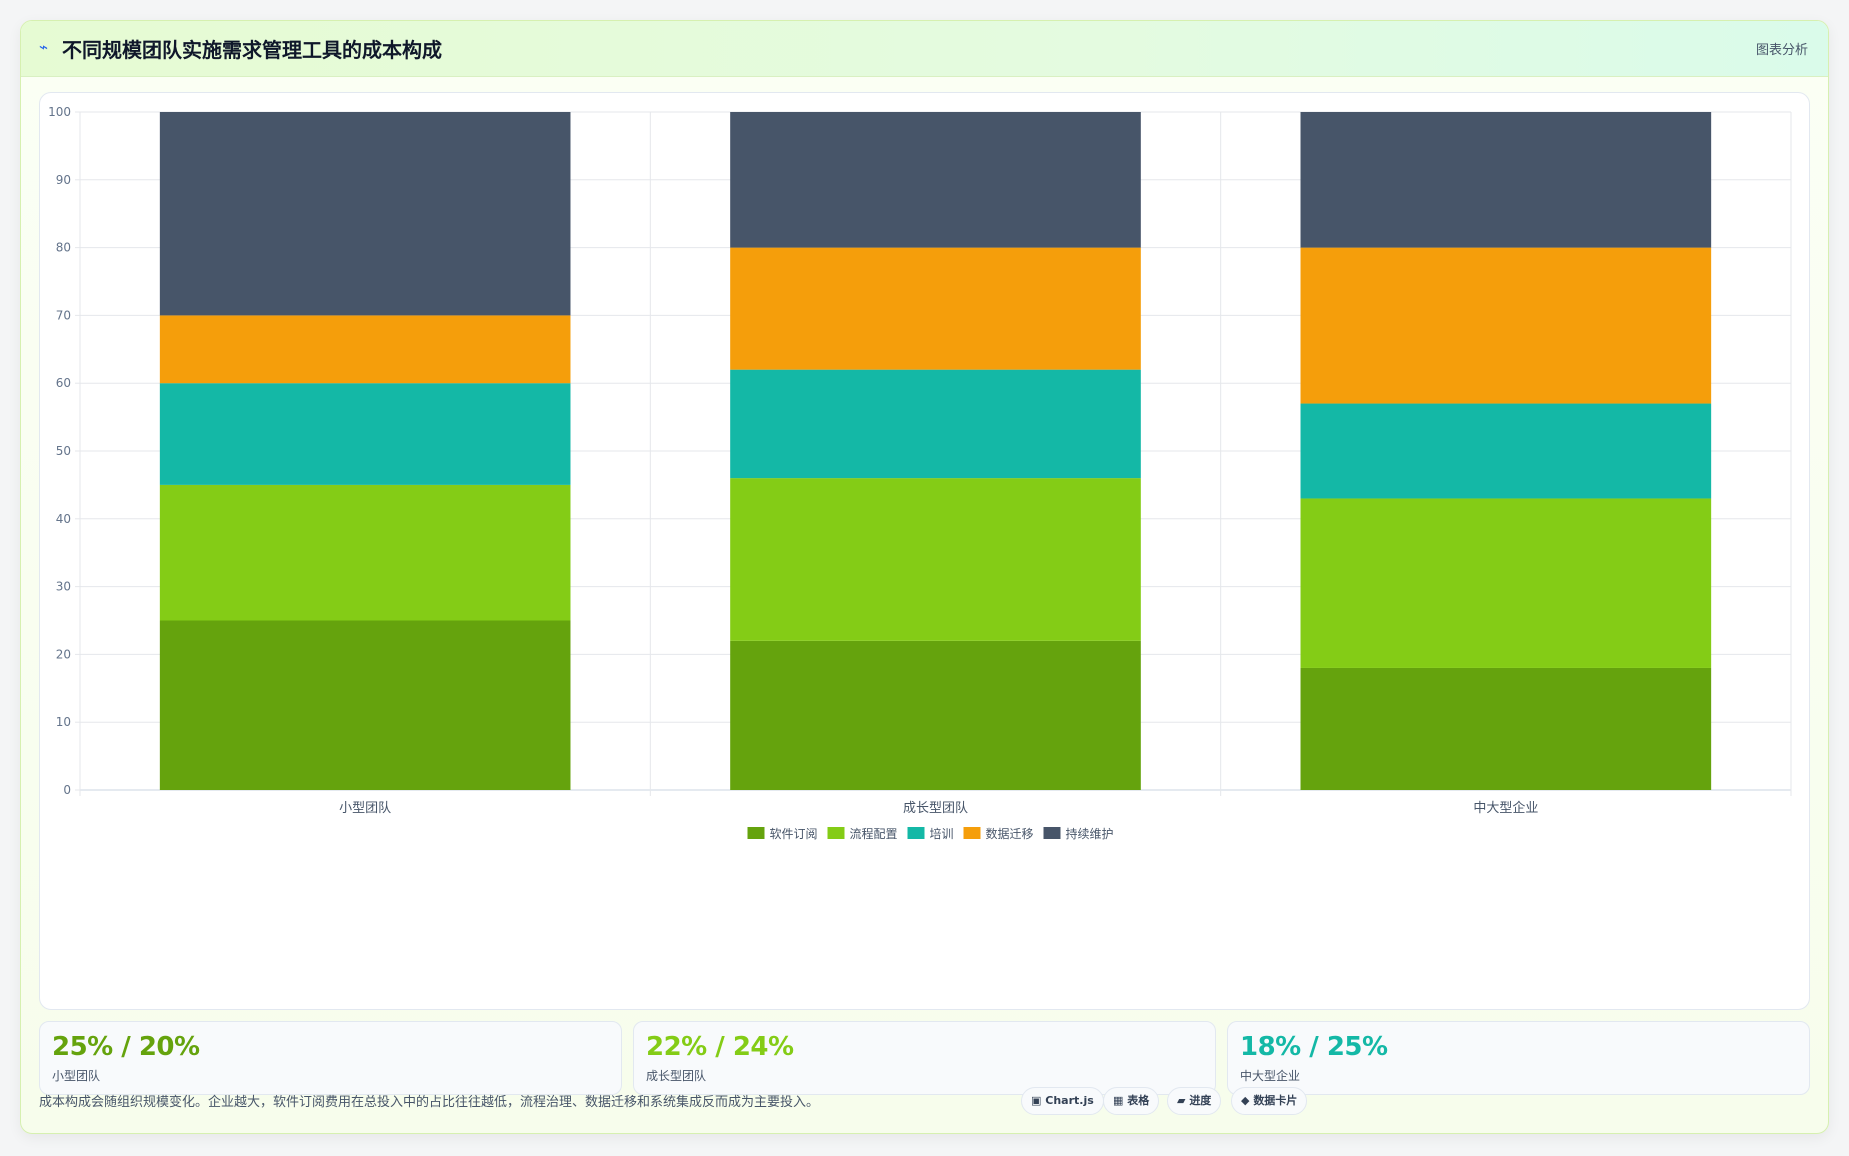 Image resolution: width=1849 pixels, height=1156 pixels. Describe the element at coordinates (720, 1047) in the screenshot. I see `stat-value: 22% / 24%` at that location.